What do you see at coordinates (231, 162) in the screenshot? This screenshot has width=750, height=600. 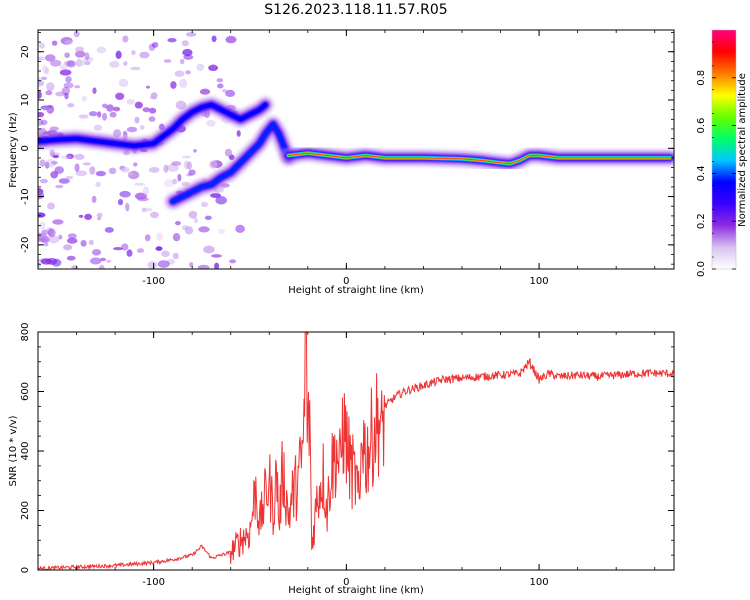 I see `ridge-descending-band` at bounding box center [231, 162].